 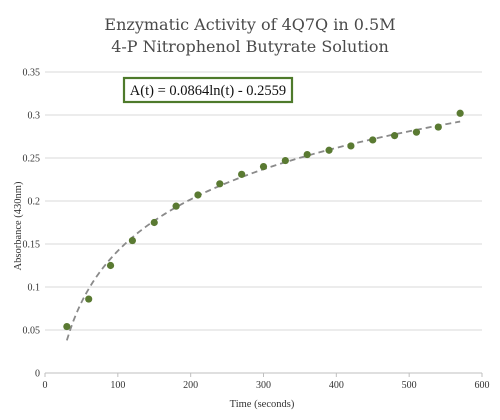 What do you see at coordinates (32, 159) in the screenshot?
I see `y-tick-label: 0.25` at bounding box center [32, 159].